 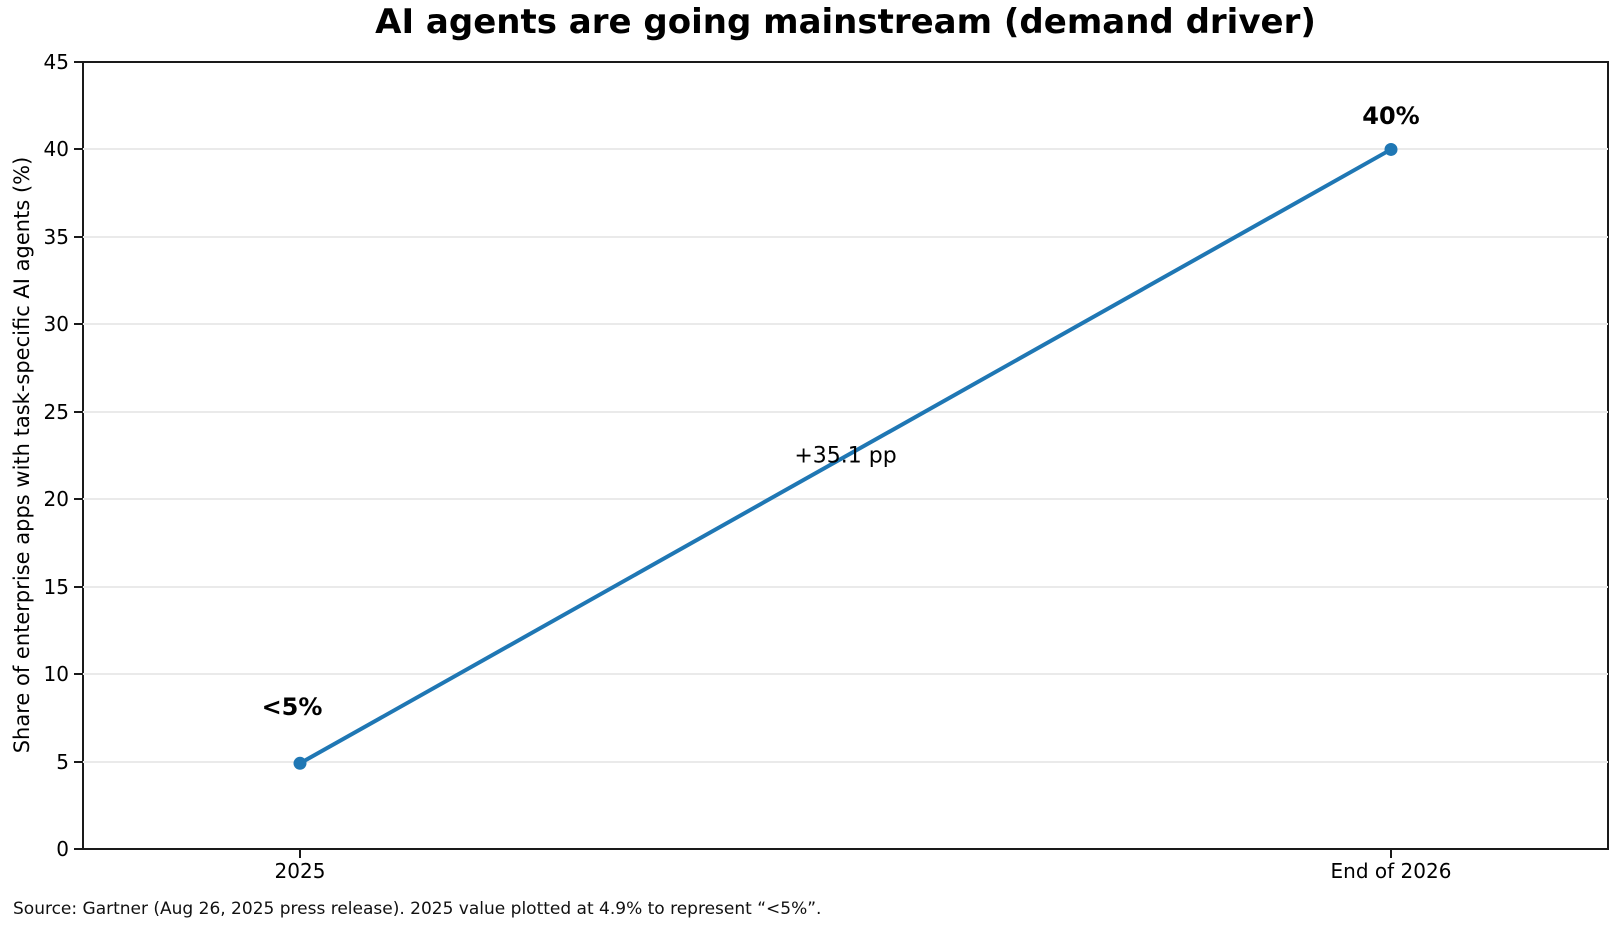 I want to click on y-tick-label: 40, so click(x=56, y=149).